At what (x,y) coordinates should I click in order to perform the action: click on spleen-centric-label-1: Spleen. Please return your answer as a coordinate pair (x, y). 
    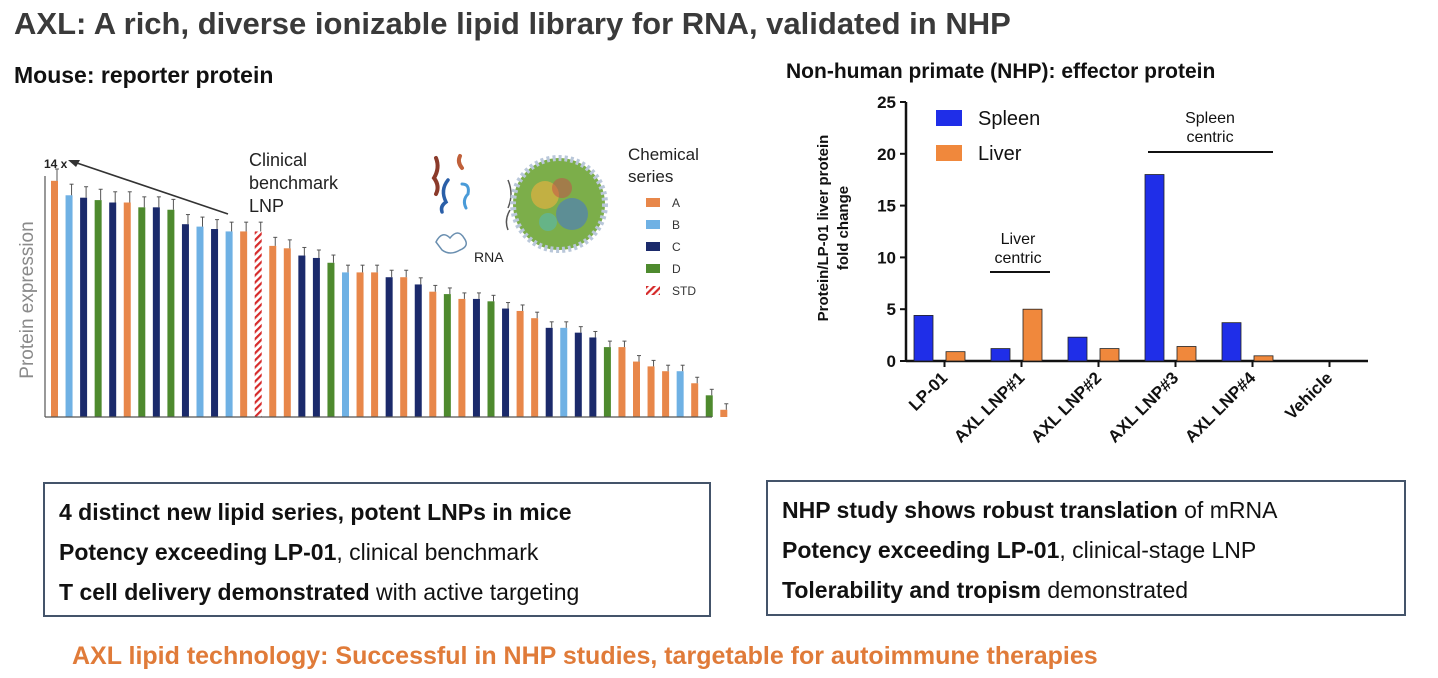
    Looking at the image, I should click on (1210, 118).